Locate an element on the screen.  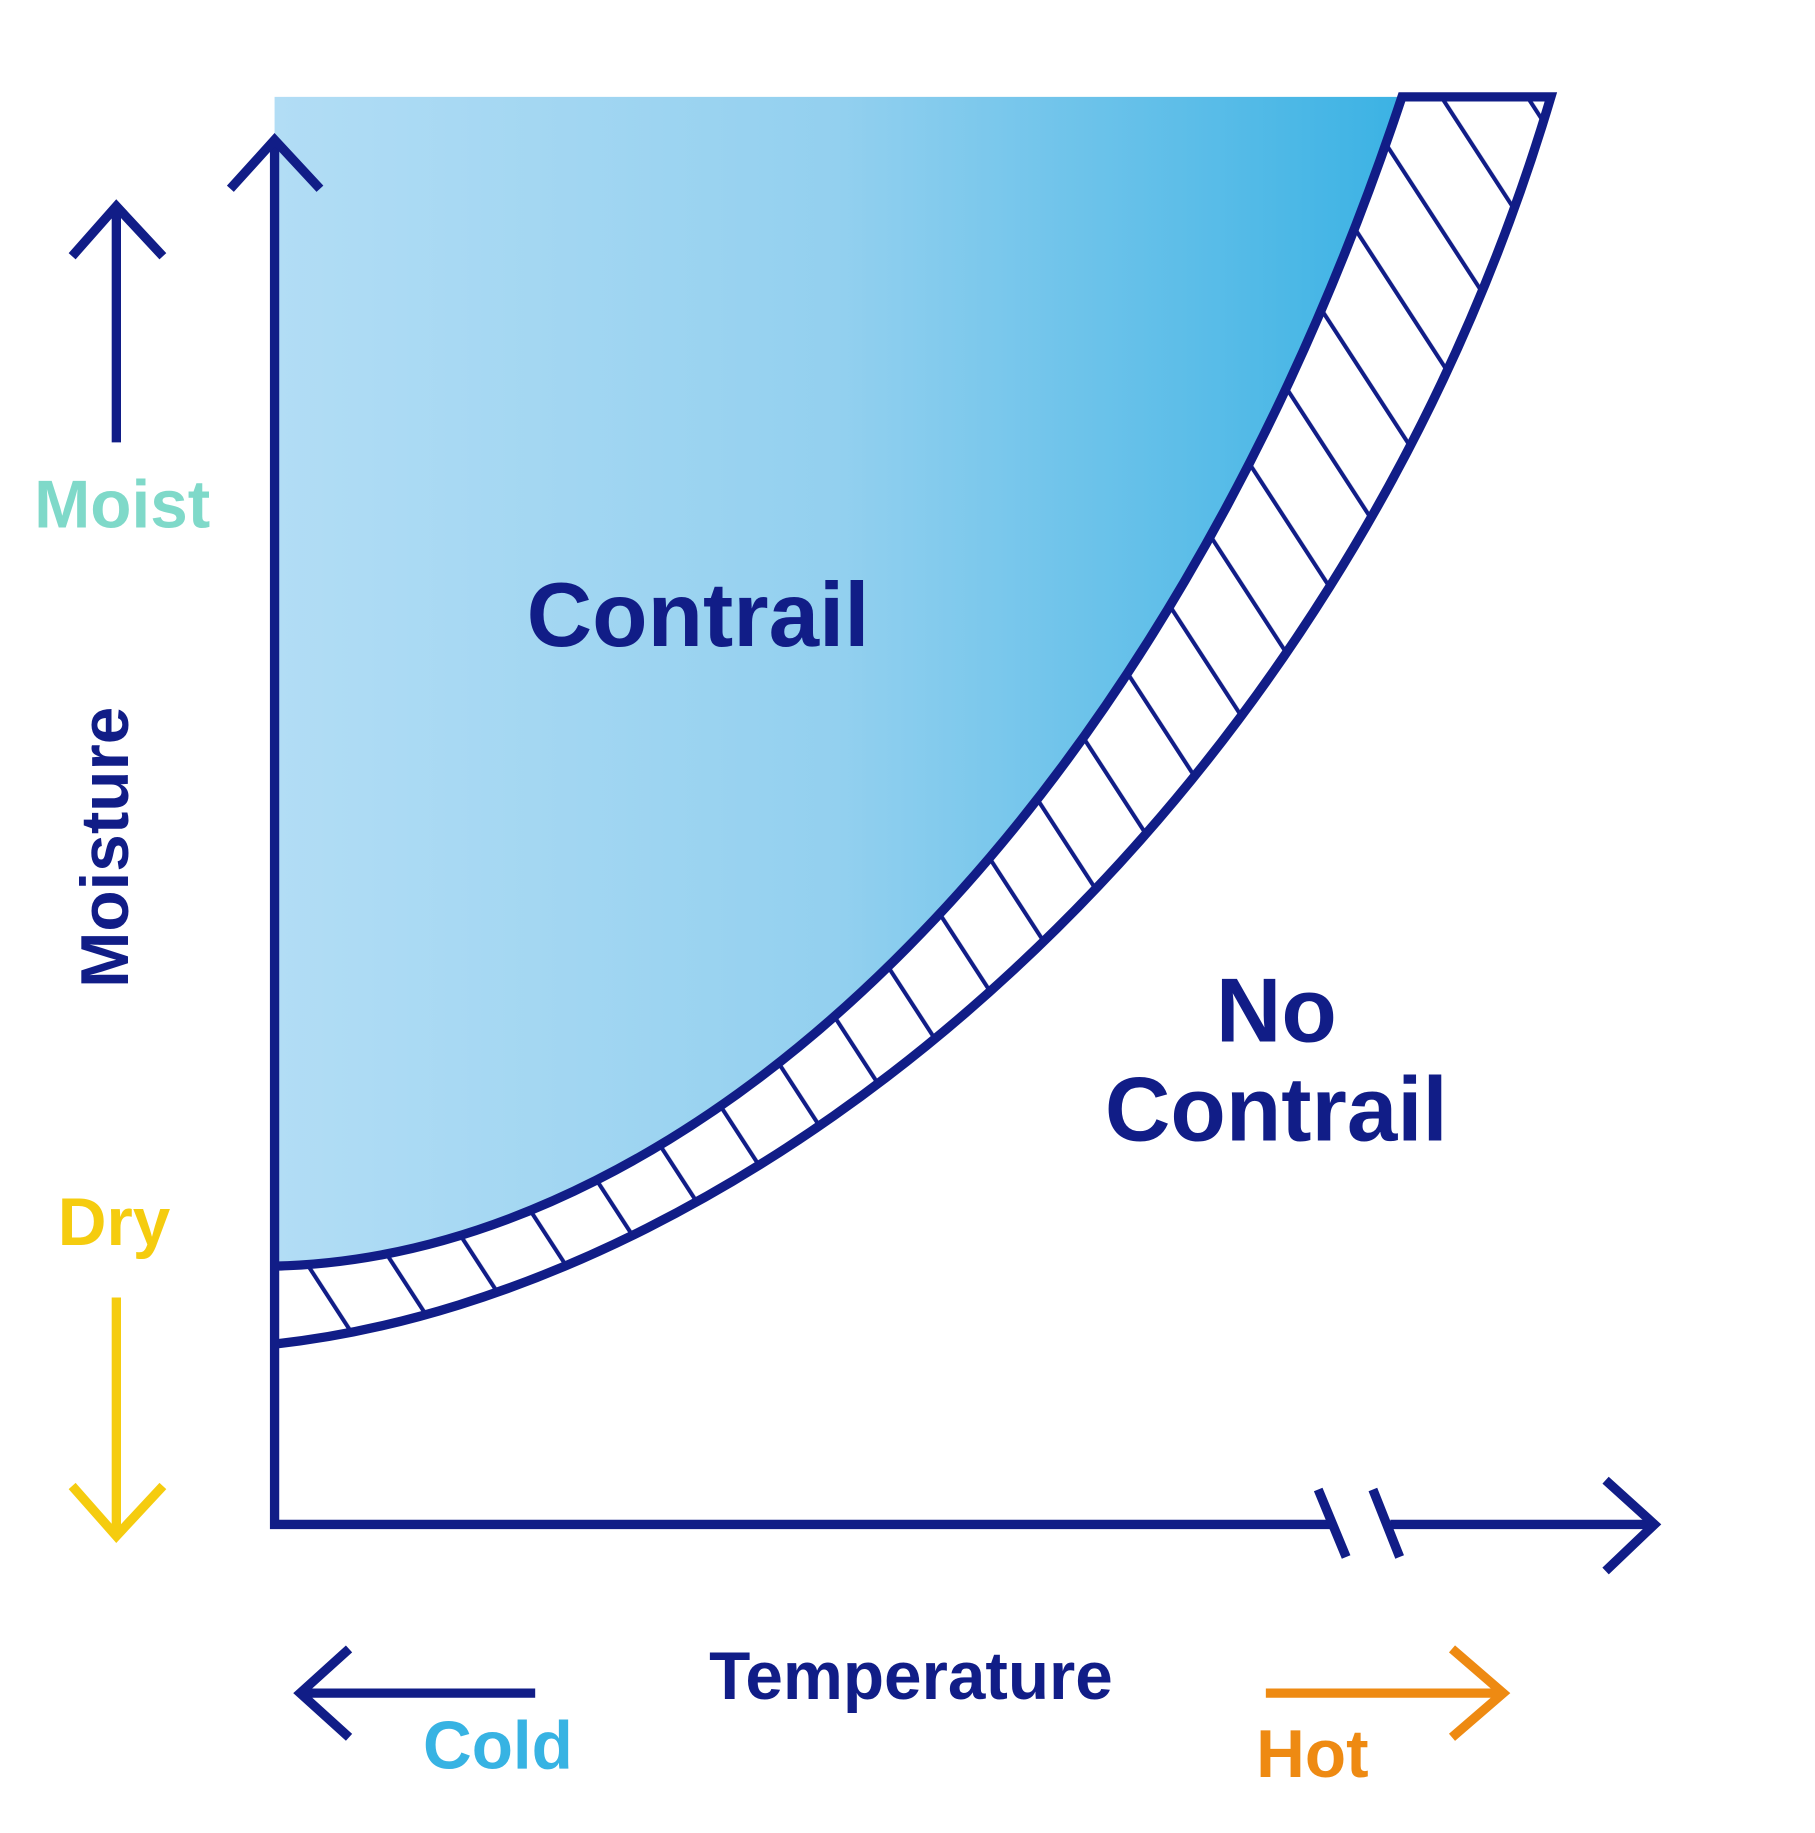
x-axis-label: Temperature is located at coordinates (911, 1676).